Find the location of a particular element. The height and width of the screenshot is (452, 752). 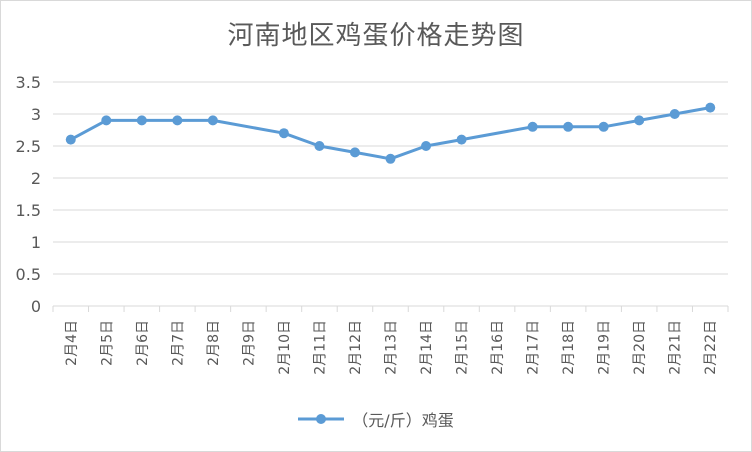

chart-title: 河南地区鸡蛋价格走势图 is located at coordinates (376, 36).